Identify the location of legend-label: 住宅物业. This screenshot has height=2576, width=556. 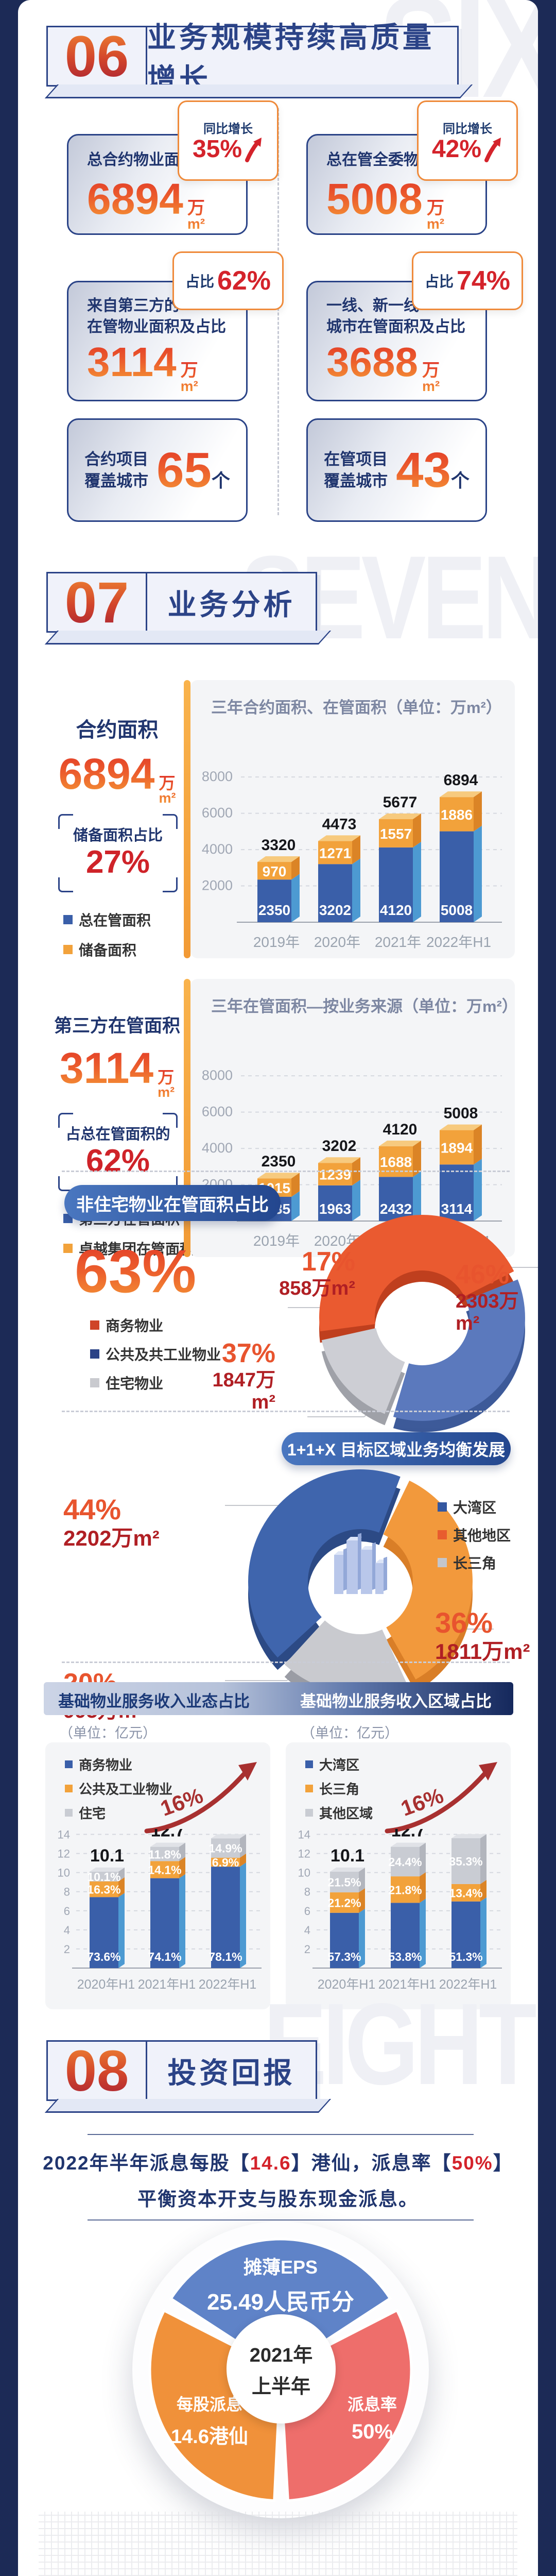
(135, 1384).